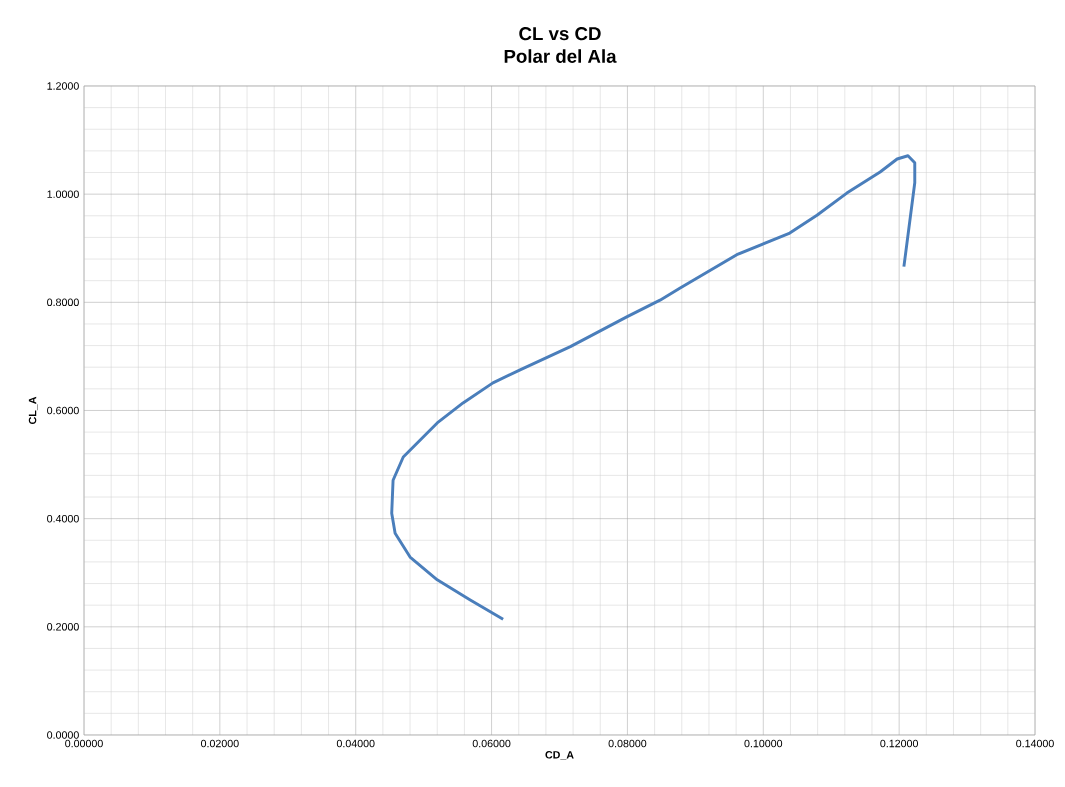 Image resolution: width=1065 pixels, height=787 pixels. Describe the element at coordinates (559, 755) in the screenshot. I see `x-axis-title: CD_A` at that location.